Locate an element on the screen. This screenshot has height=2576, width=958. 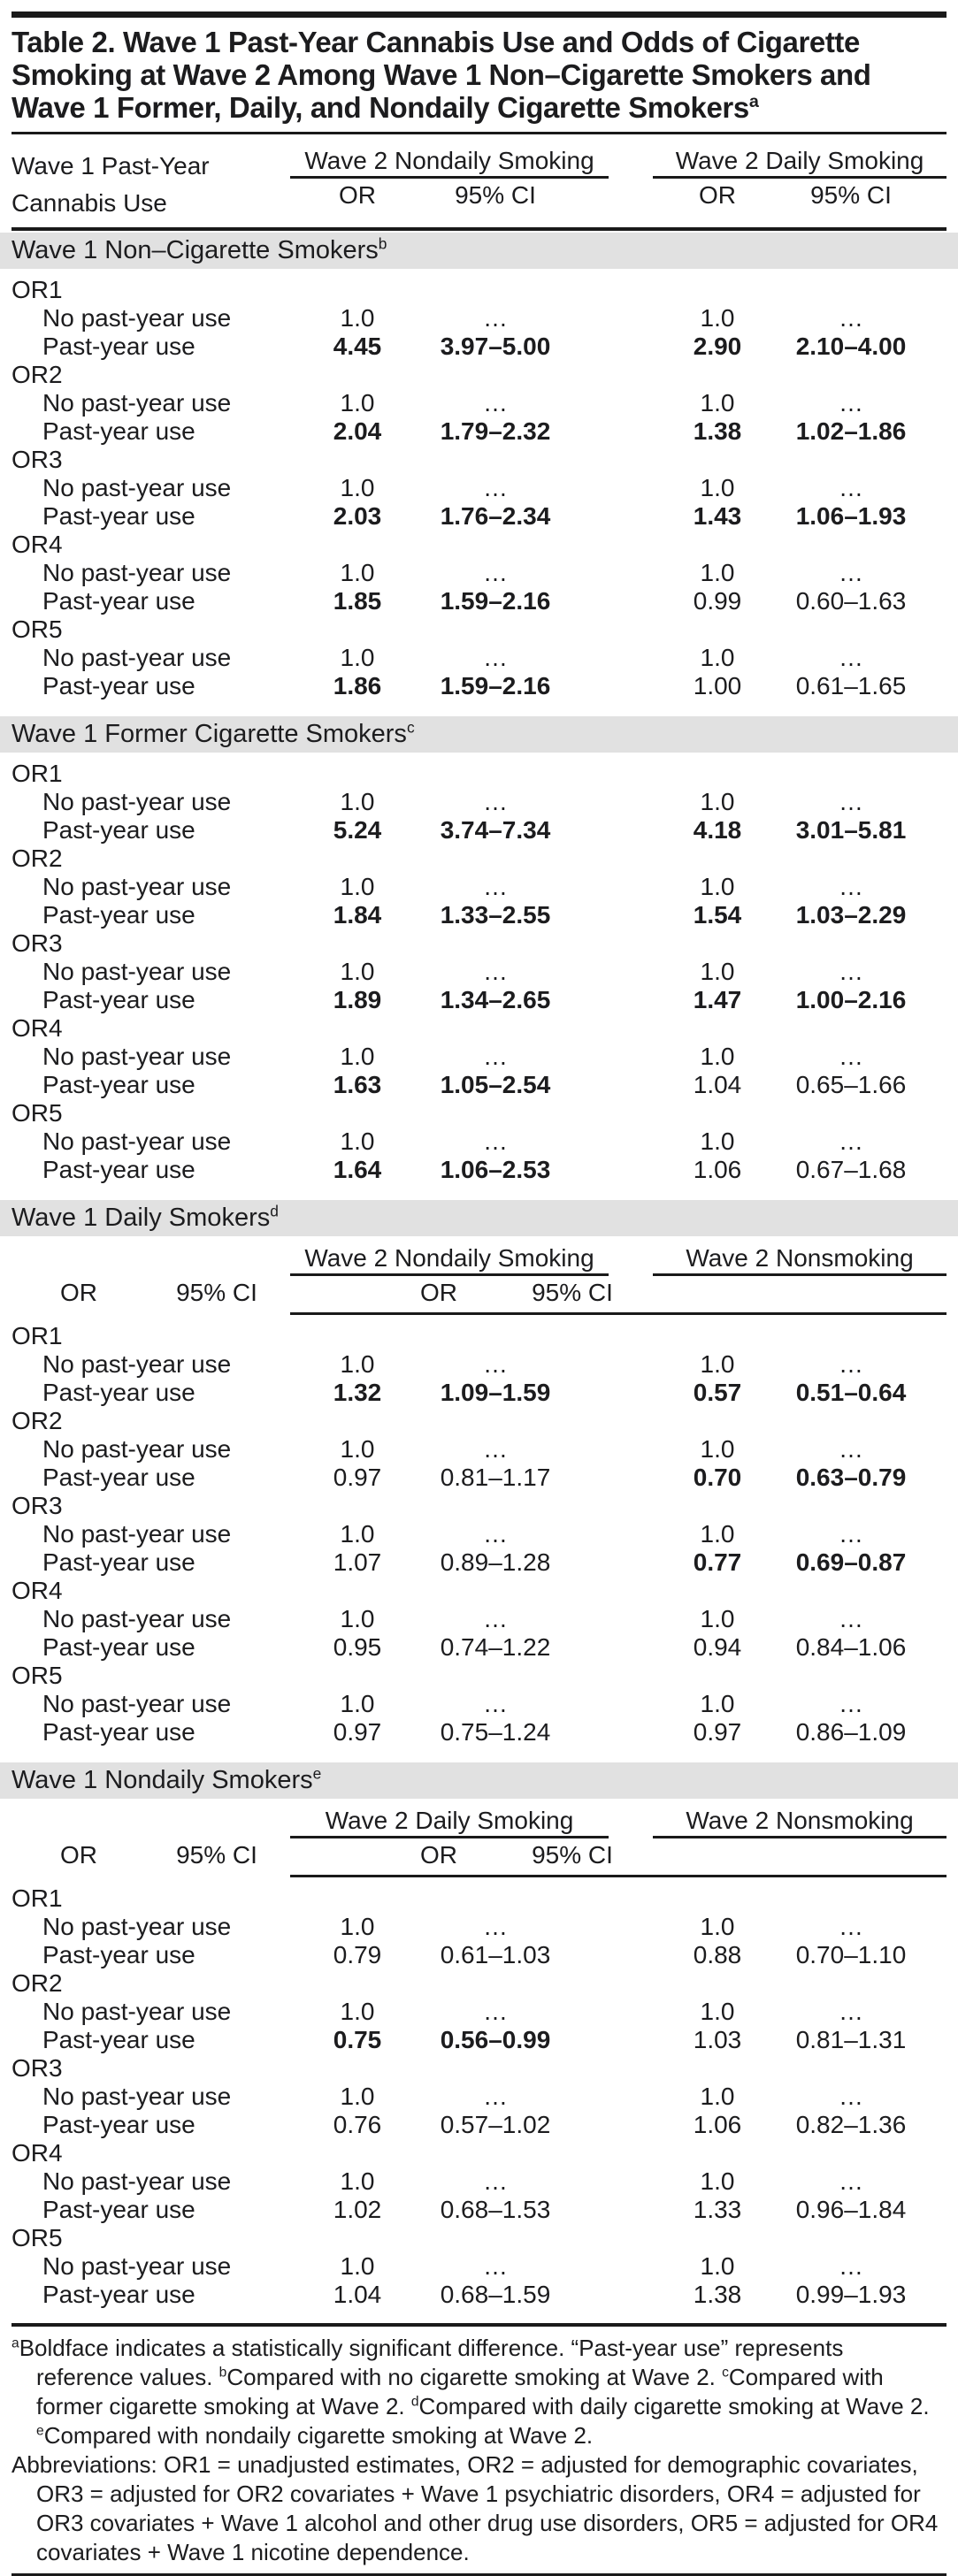
ci-value-cell: 0.81–1.31 is located at coordinates (851, 2039).